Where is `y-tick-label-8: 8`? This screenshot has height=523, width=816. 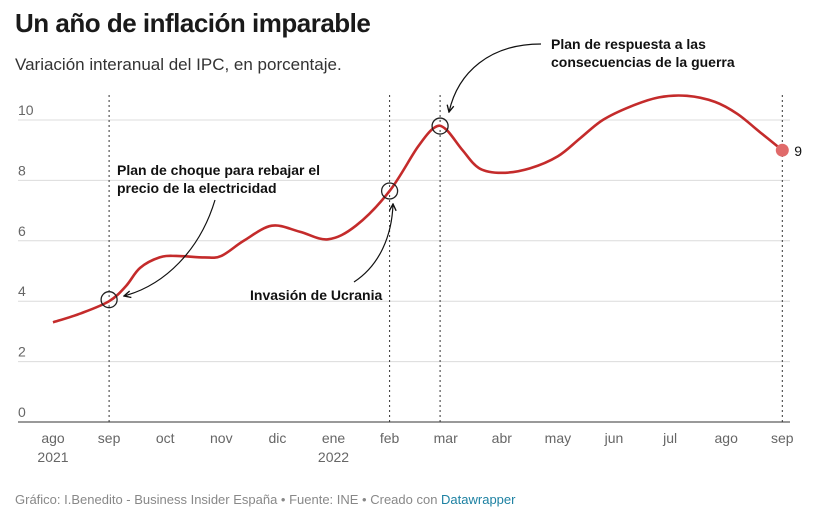
y-tick-label-8: 8 is located at coordinates (22, 170).